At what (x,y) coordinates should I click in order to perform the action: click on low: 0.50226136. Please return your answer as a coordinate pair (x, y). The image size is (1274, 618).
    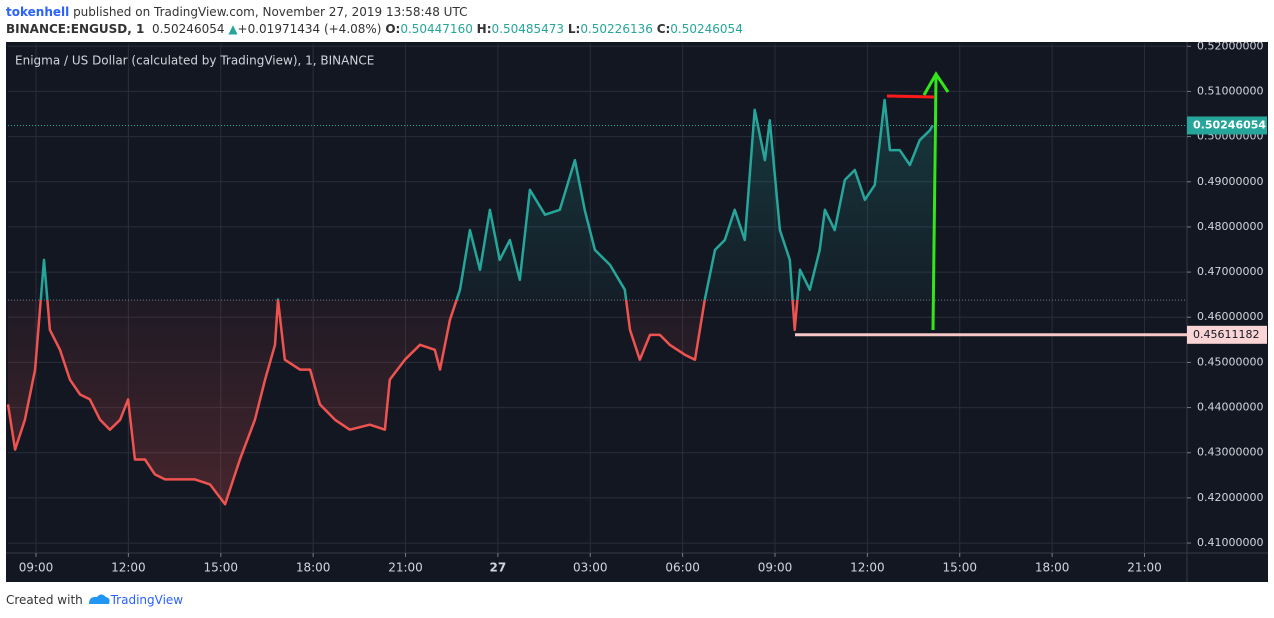
    Looking at the image, I should click on (616, 29).